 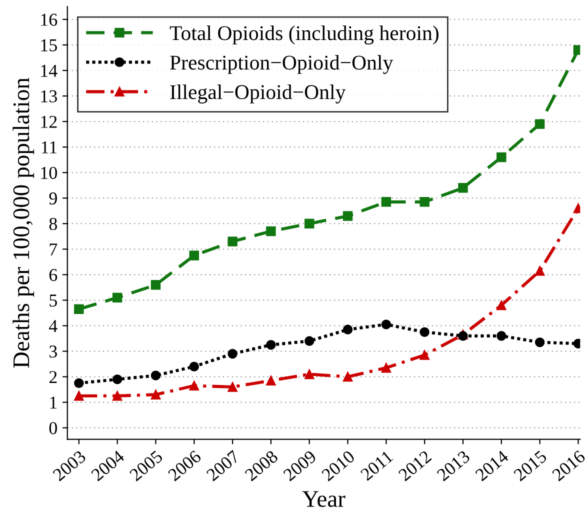 What do you see at coordinates (49, 147) in the screenshot?
I see `y-tick-label: 11` at bounding box center [49, 147].